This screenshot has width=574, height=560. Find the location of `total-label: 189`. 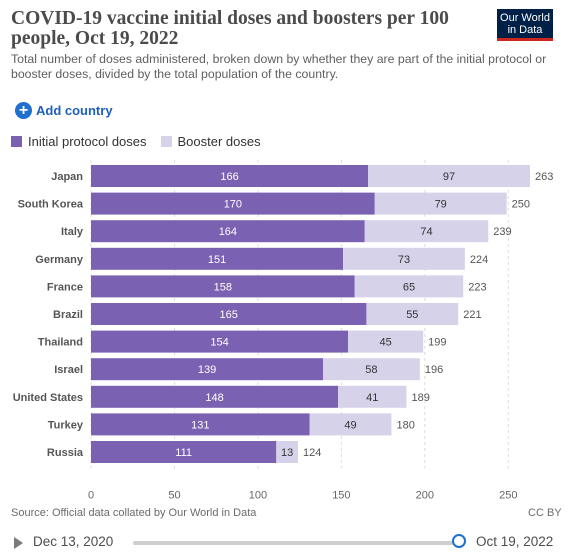

total-label: 189 is located at coordinates (420, 398).